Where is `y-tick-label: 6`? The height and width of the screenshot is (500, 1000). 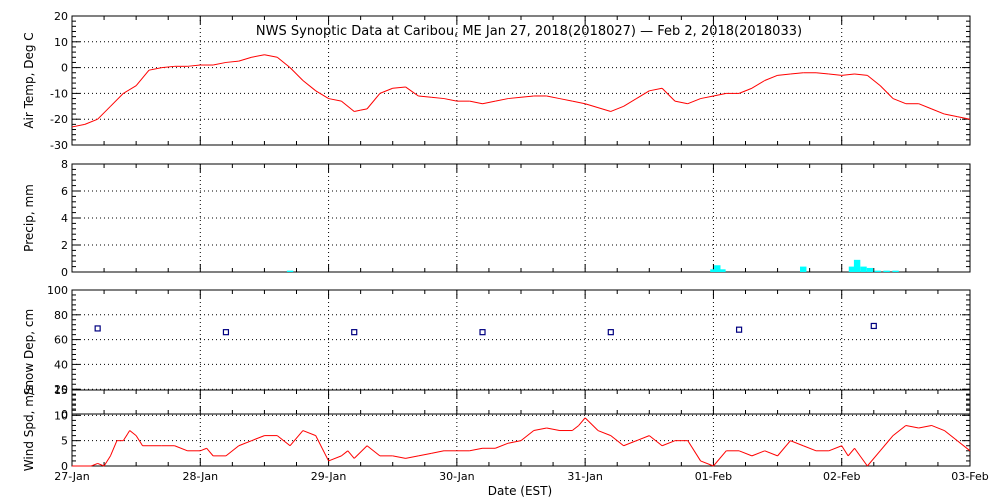 y-tick-label: 6 is located at coordinates (64, 191).